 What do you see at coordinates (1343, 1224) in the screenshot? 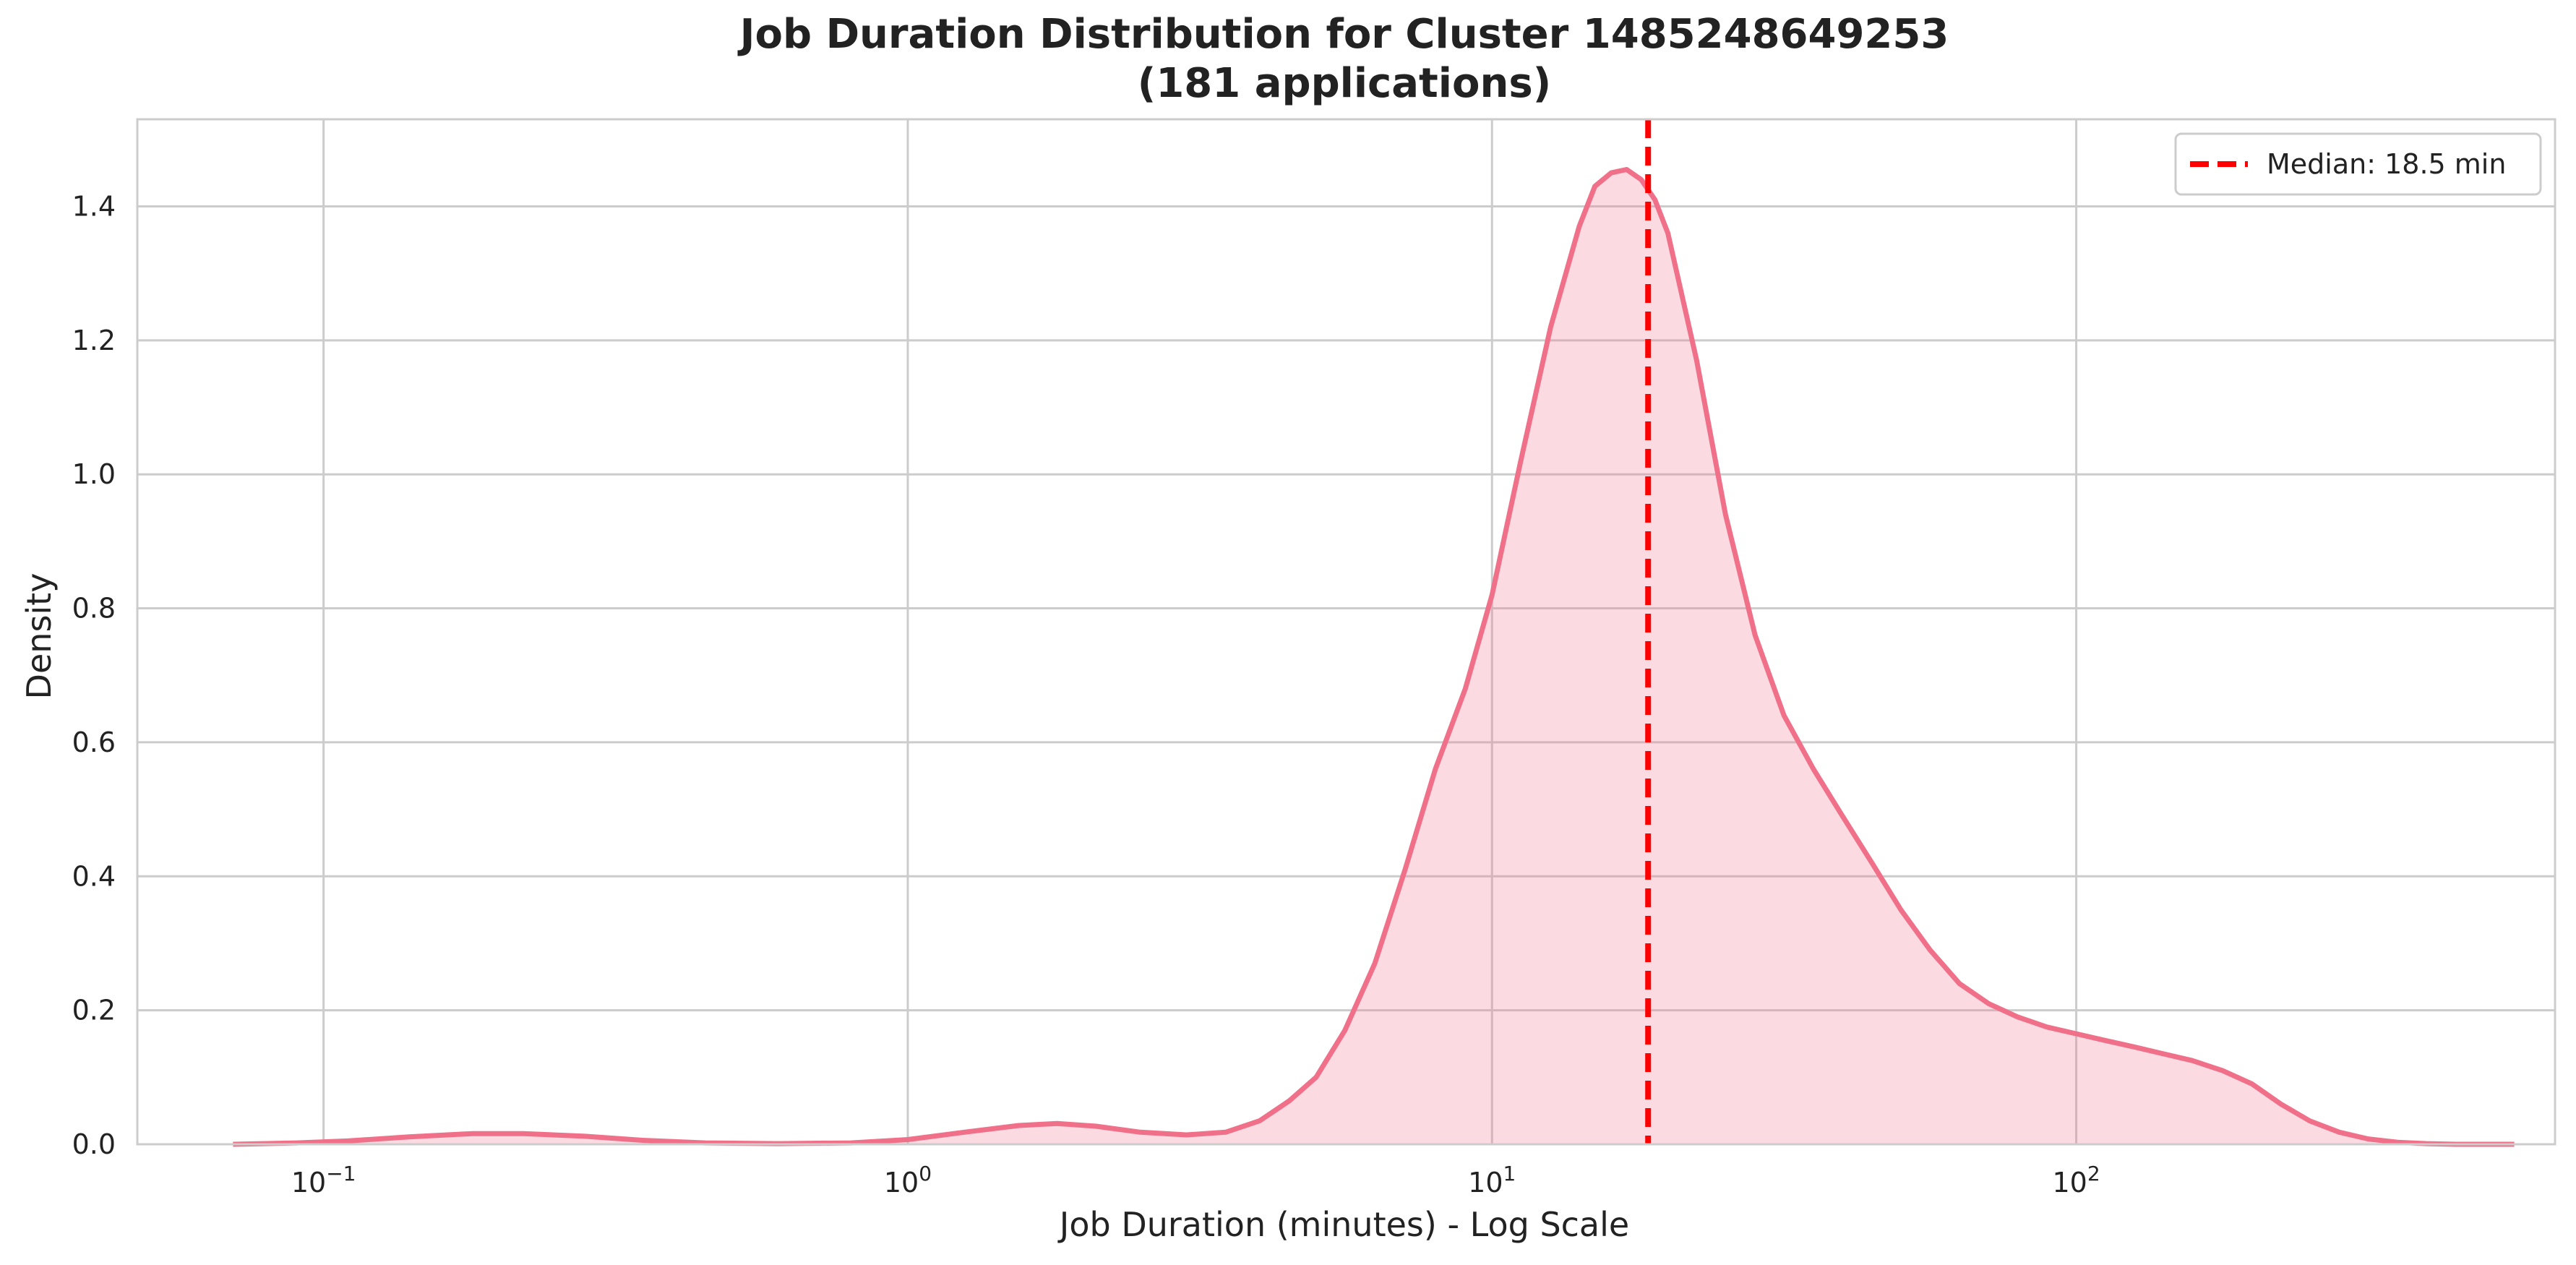
I see `x-axis-label: Job Duration (minutes) - Log Scale` at bounding box center [1343, 1224].